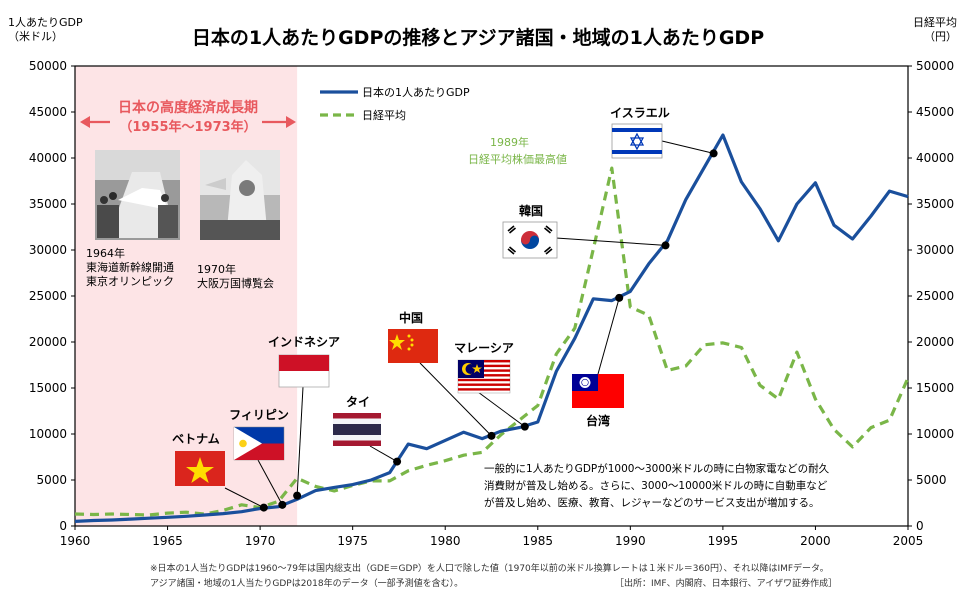  I want to click on left-axis-label-line1: 1人あたりGDP, so click(45, 22).